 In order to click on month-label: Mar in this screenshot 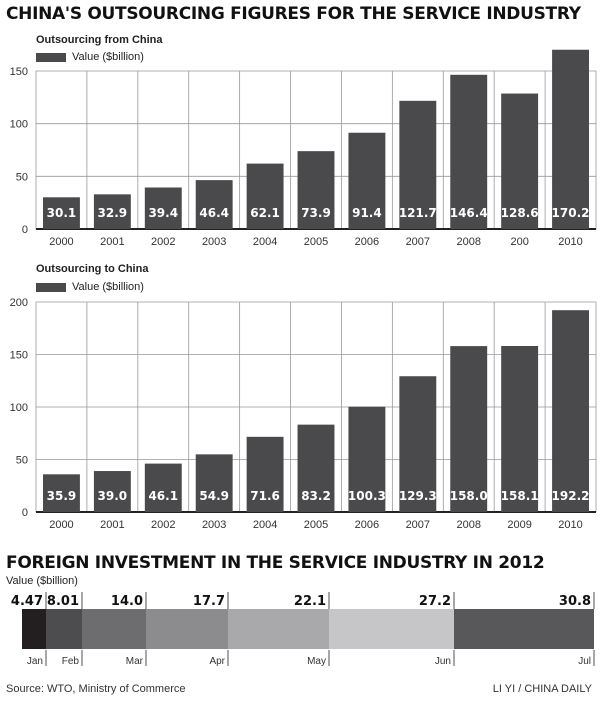, I will do `click(135, 661)`.